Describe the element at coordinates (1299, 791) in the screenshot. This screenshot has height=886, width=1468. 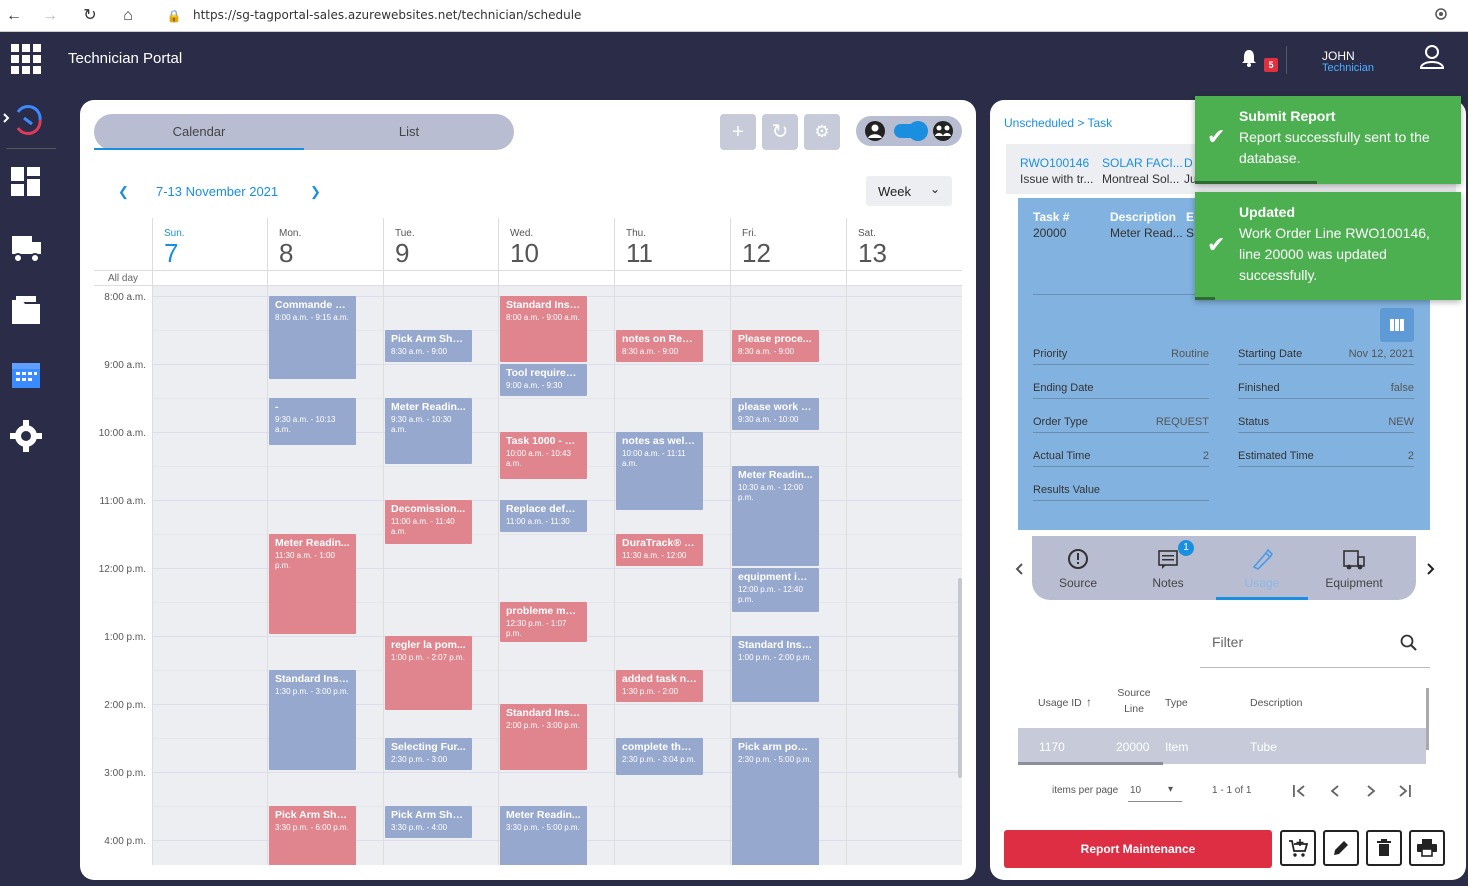
I see `first-page-icon` at that location.